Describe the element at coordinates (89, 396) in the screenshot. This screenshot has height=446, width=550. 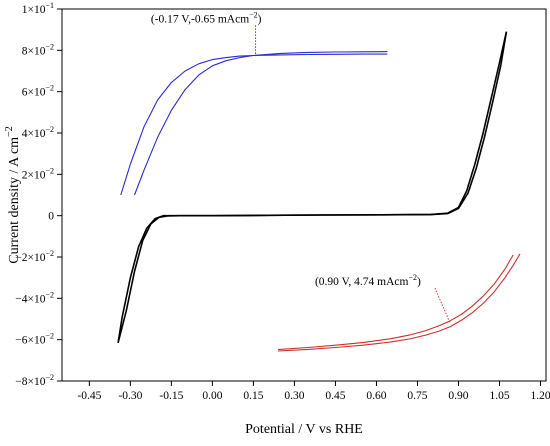
I see `x-tick-label: -0.45` at that location.